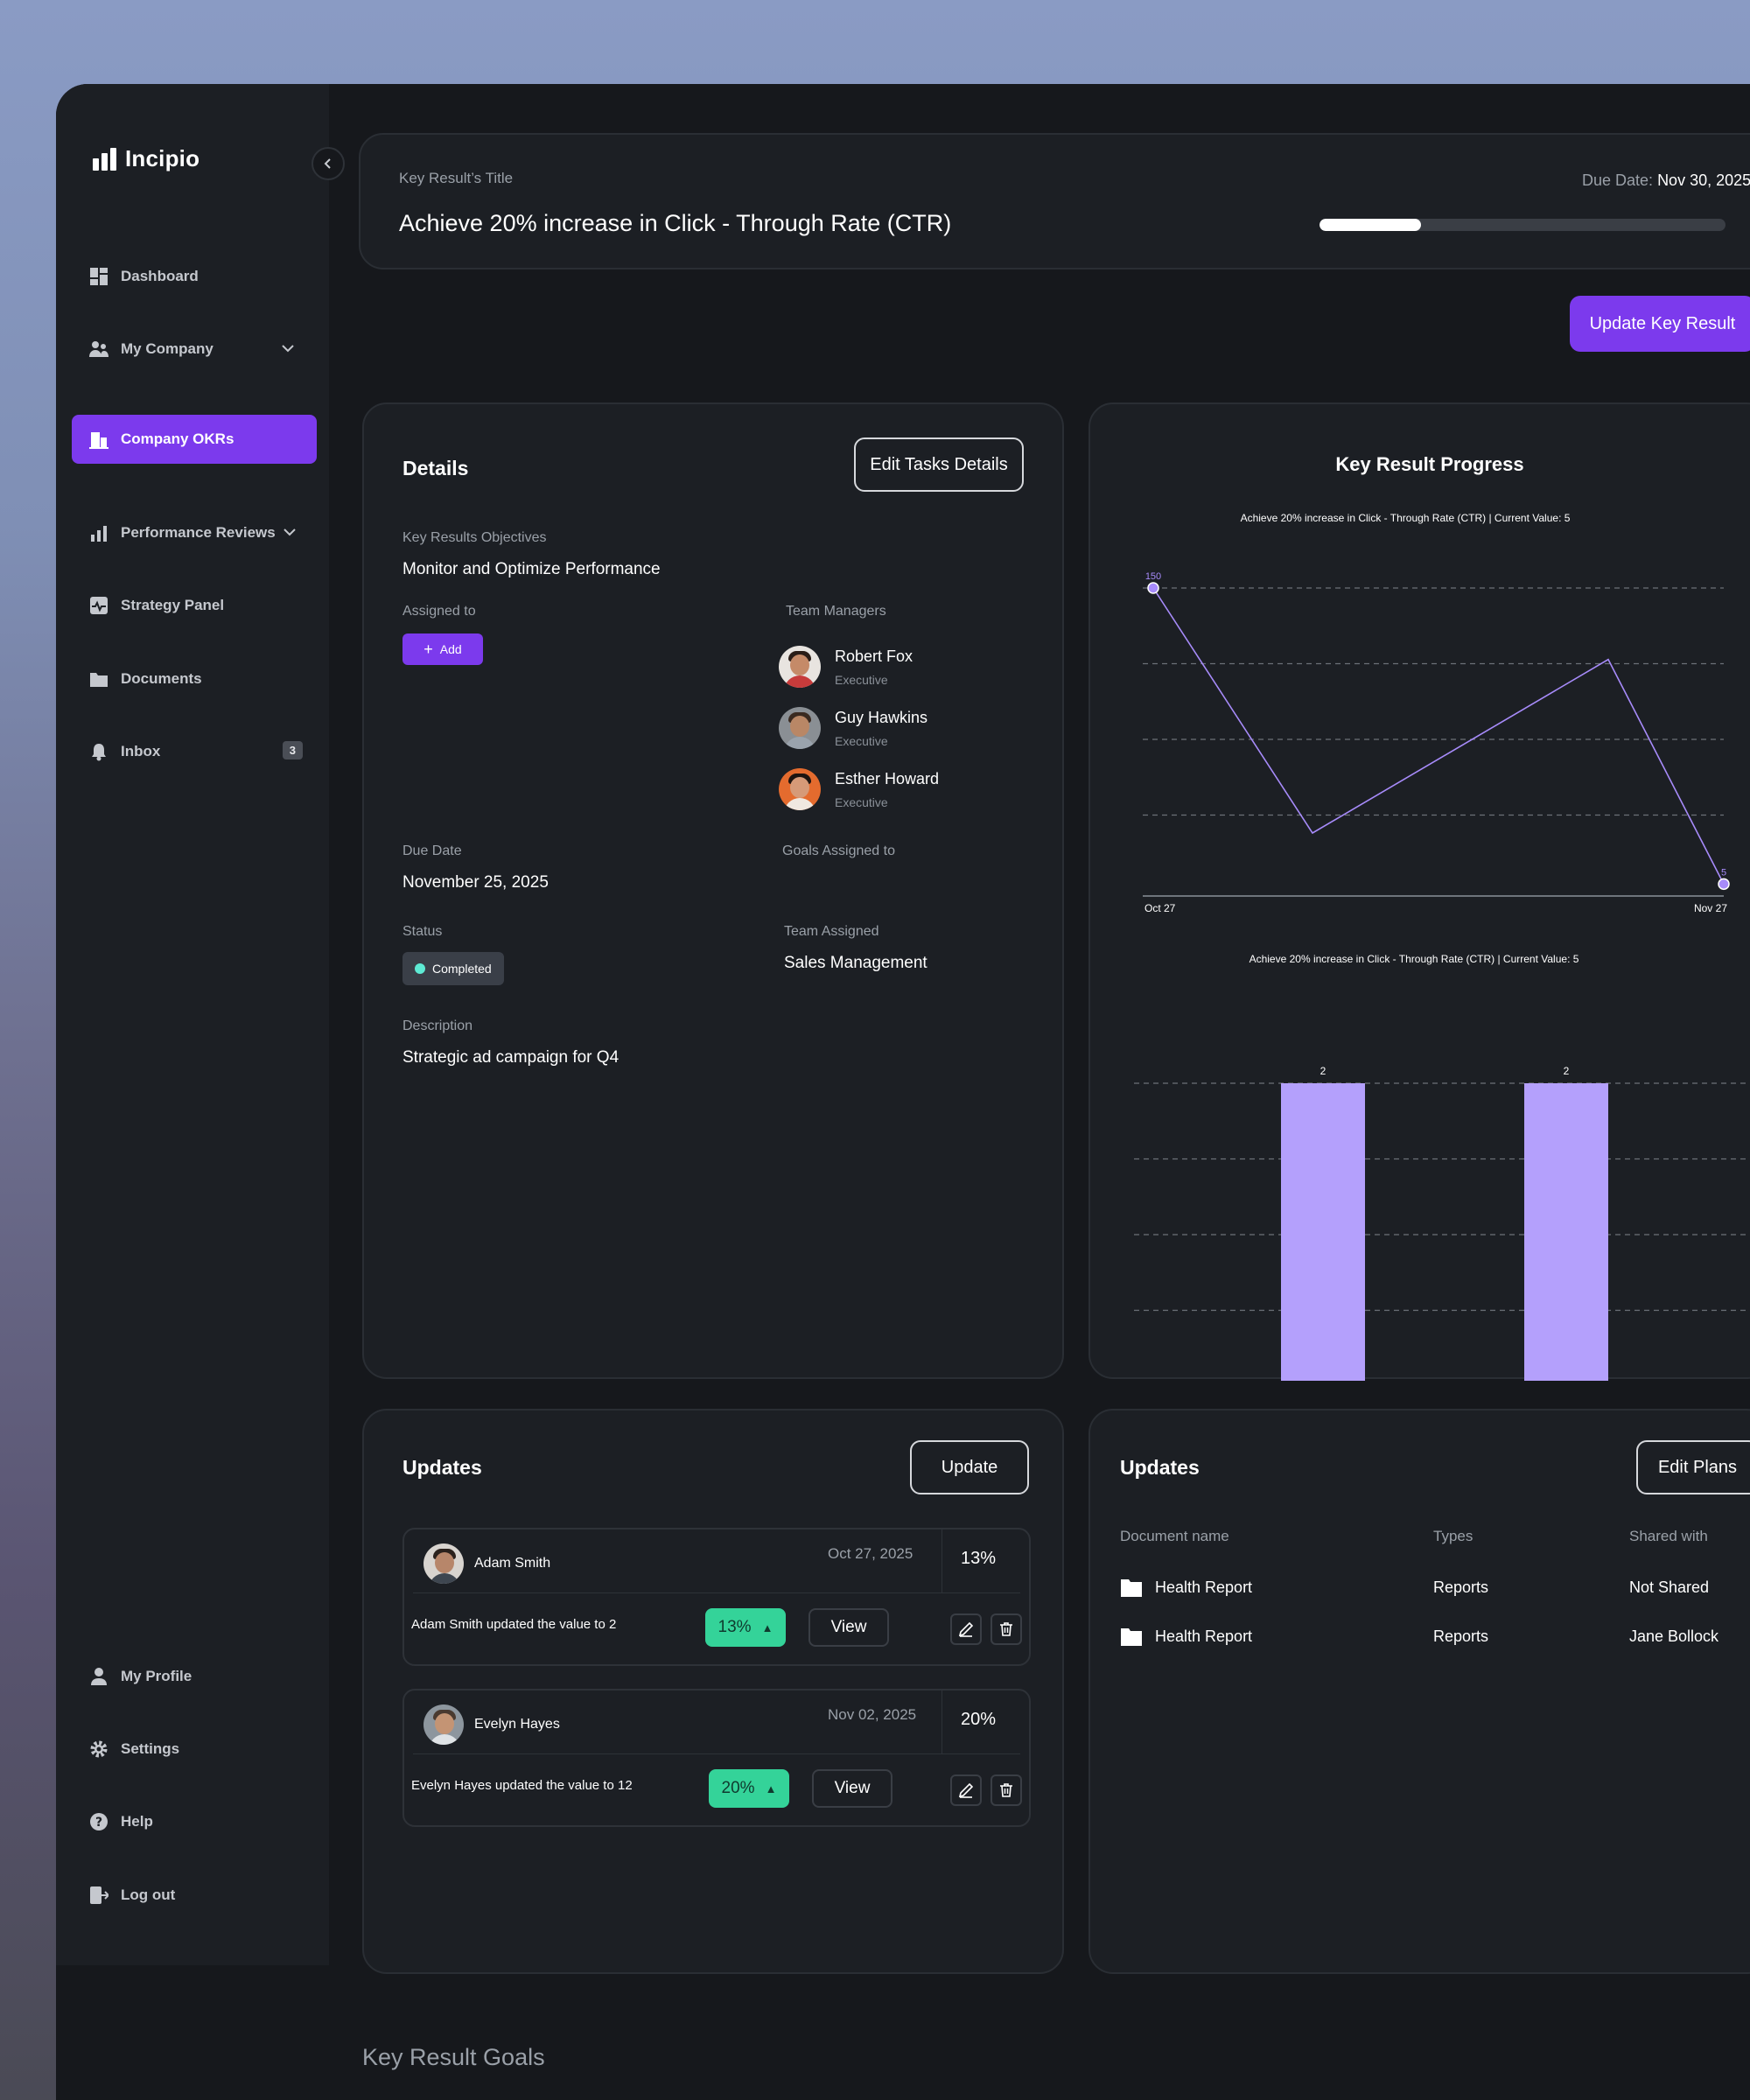 This screenshot has height=2100, width=1750. What do you see at coordinates (194, 1895) in the screenshot?
I see `sidebar-item-logout: Log out` at bounding box center [194, 1895].